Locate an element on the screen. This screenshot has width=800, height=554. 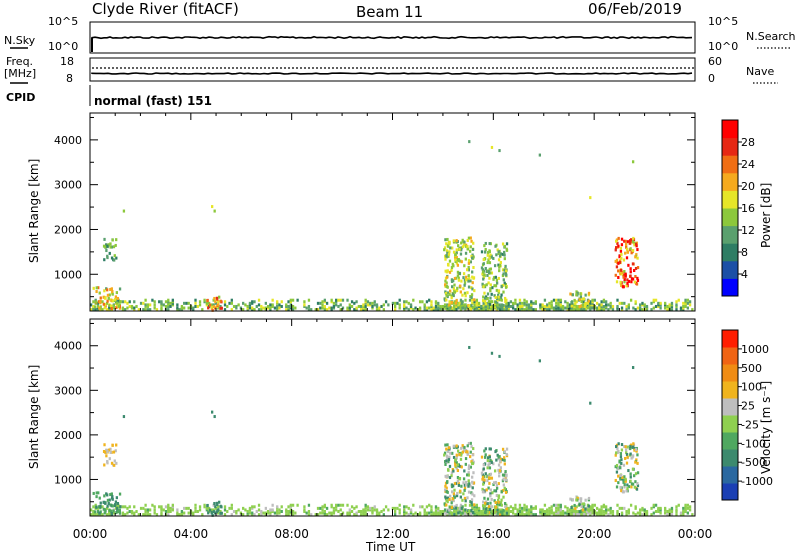
velocity-colorbar-swatch is located at coordinates (730, 492).